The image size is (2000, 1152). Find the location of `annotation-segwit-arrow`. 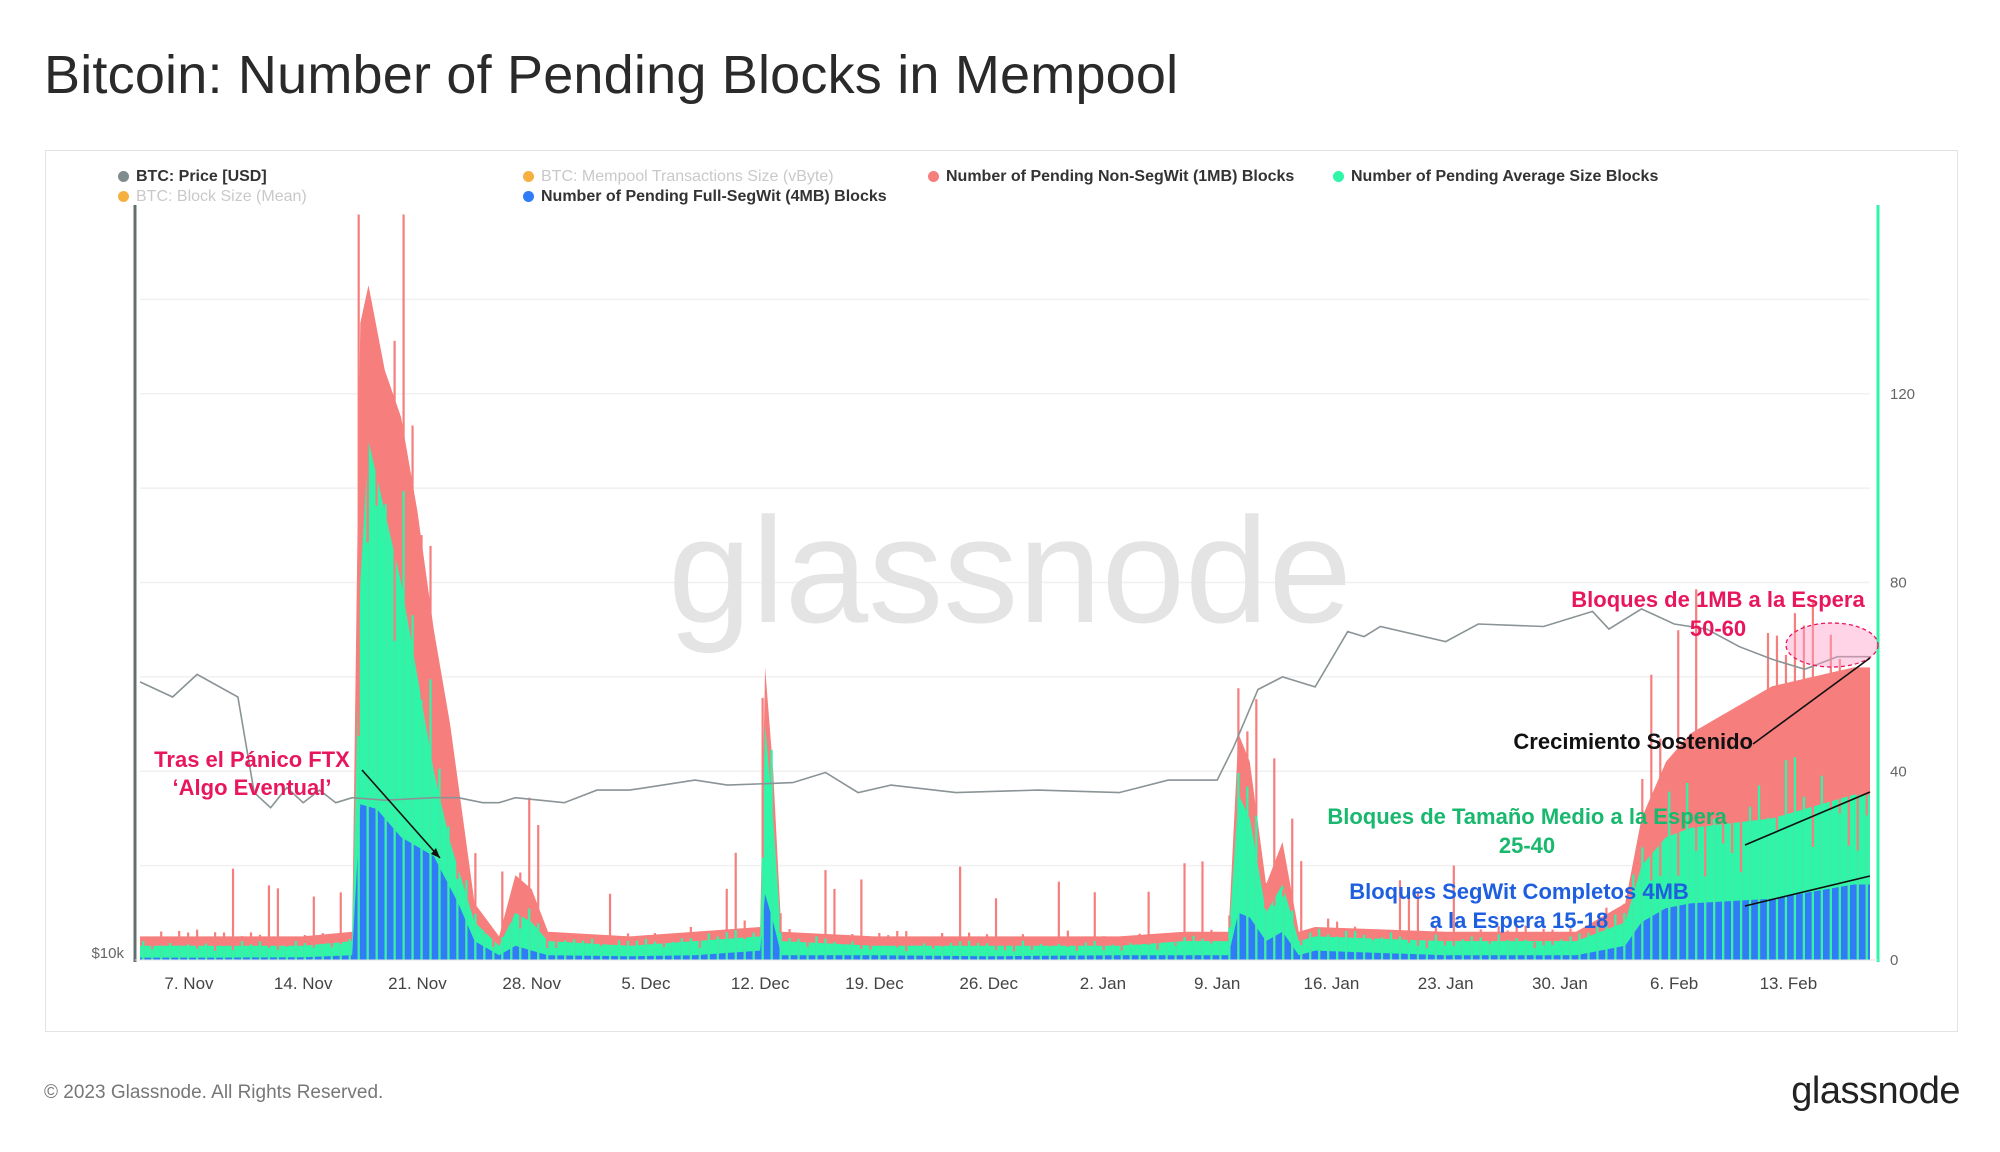

annotation-segwit-arrow is located at coordinates (1807, 891).